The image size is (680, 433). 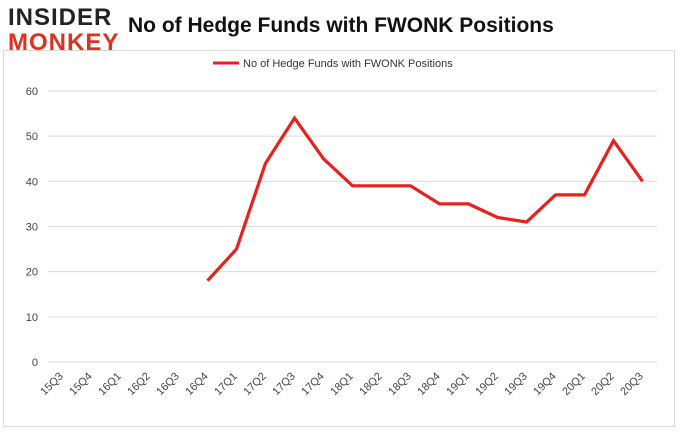 What do you see at coordinates (32, 137) in the screenshot?
I see `y-tick-label: 50` at bounding box center [32, 137].